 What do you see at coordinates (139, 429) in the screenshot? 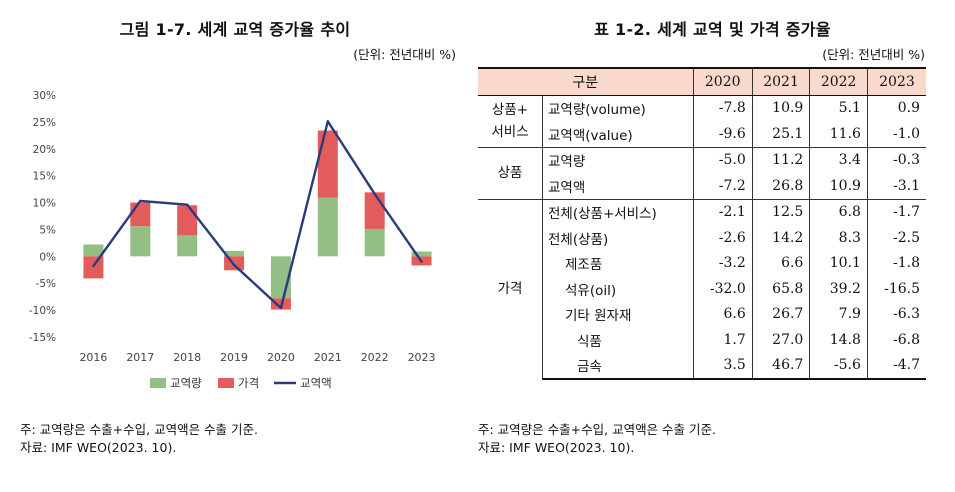
I see `figure-note: 주: 교역량은 수출+수입, 교역액은 수출 기준.` at bounding box center [139, 429].